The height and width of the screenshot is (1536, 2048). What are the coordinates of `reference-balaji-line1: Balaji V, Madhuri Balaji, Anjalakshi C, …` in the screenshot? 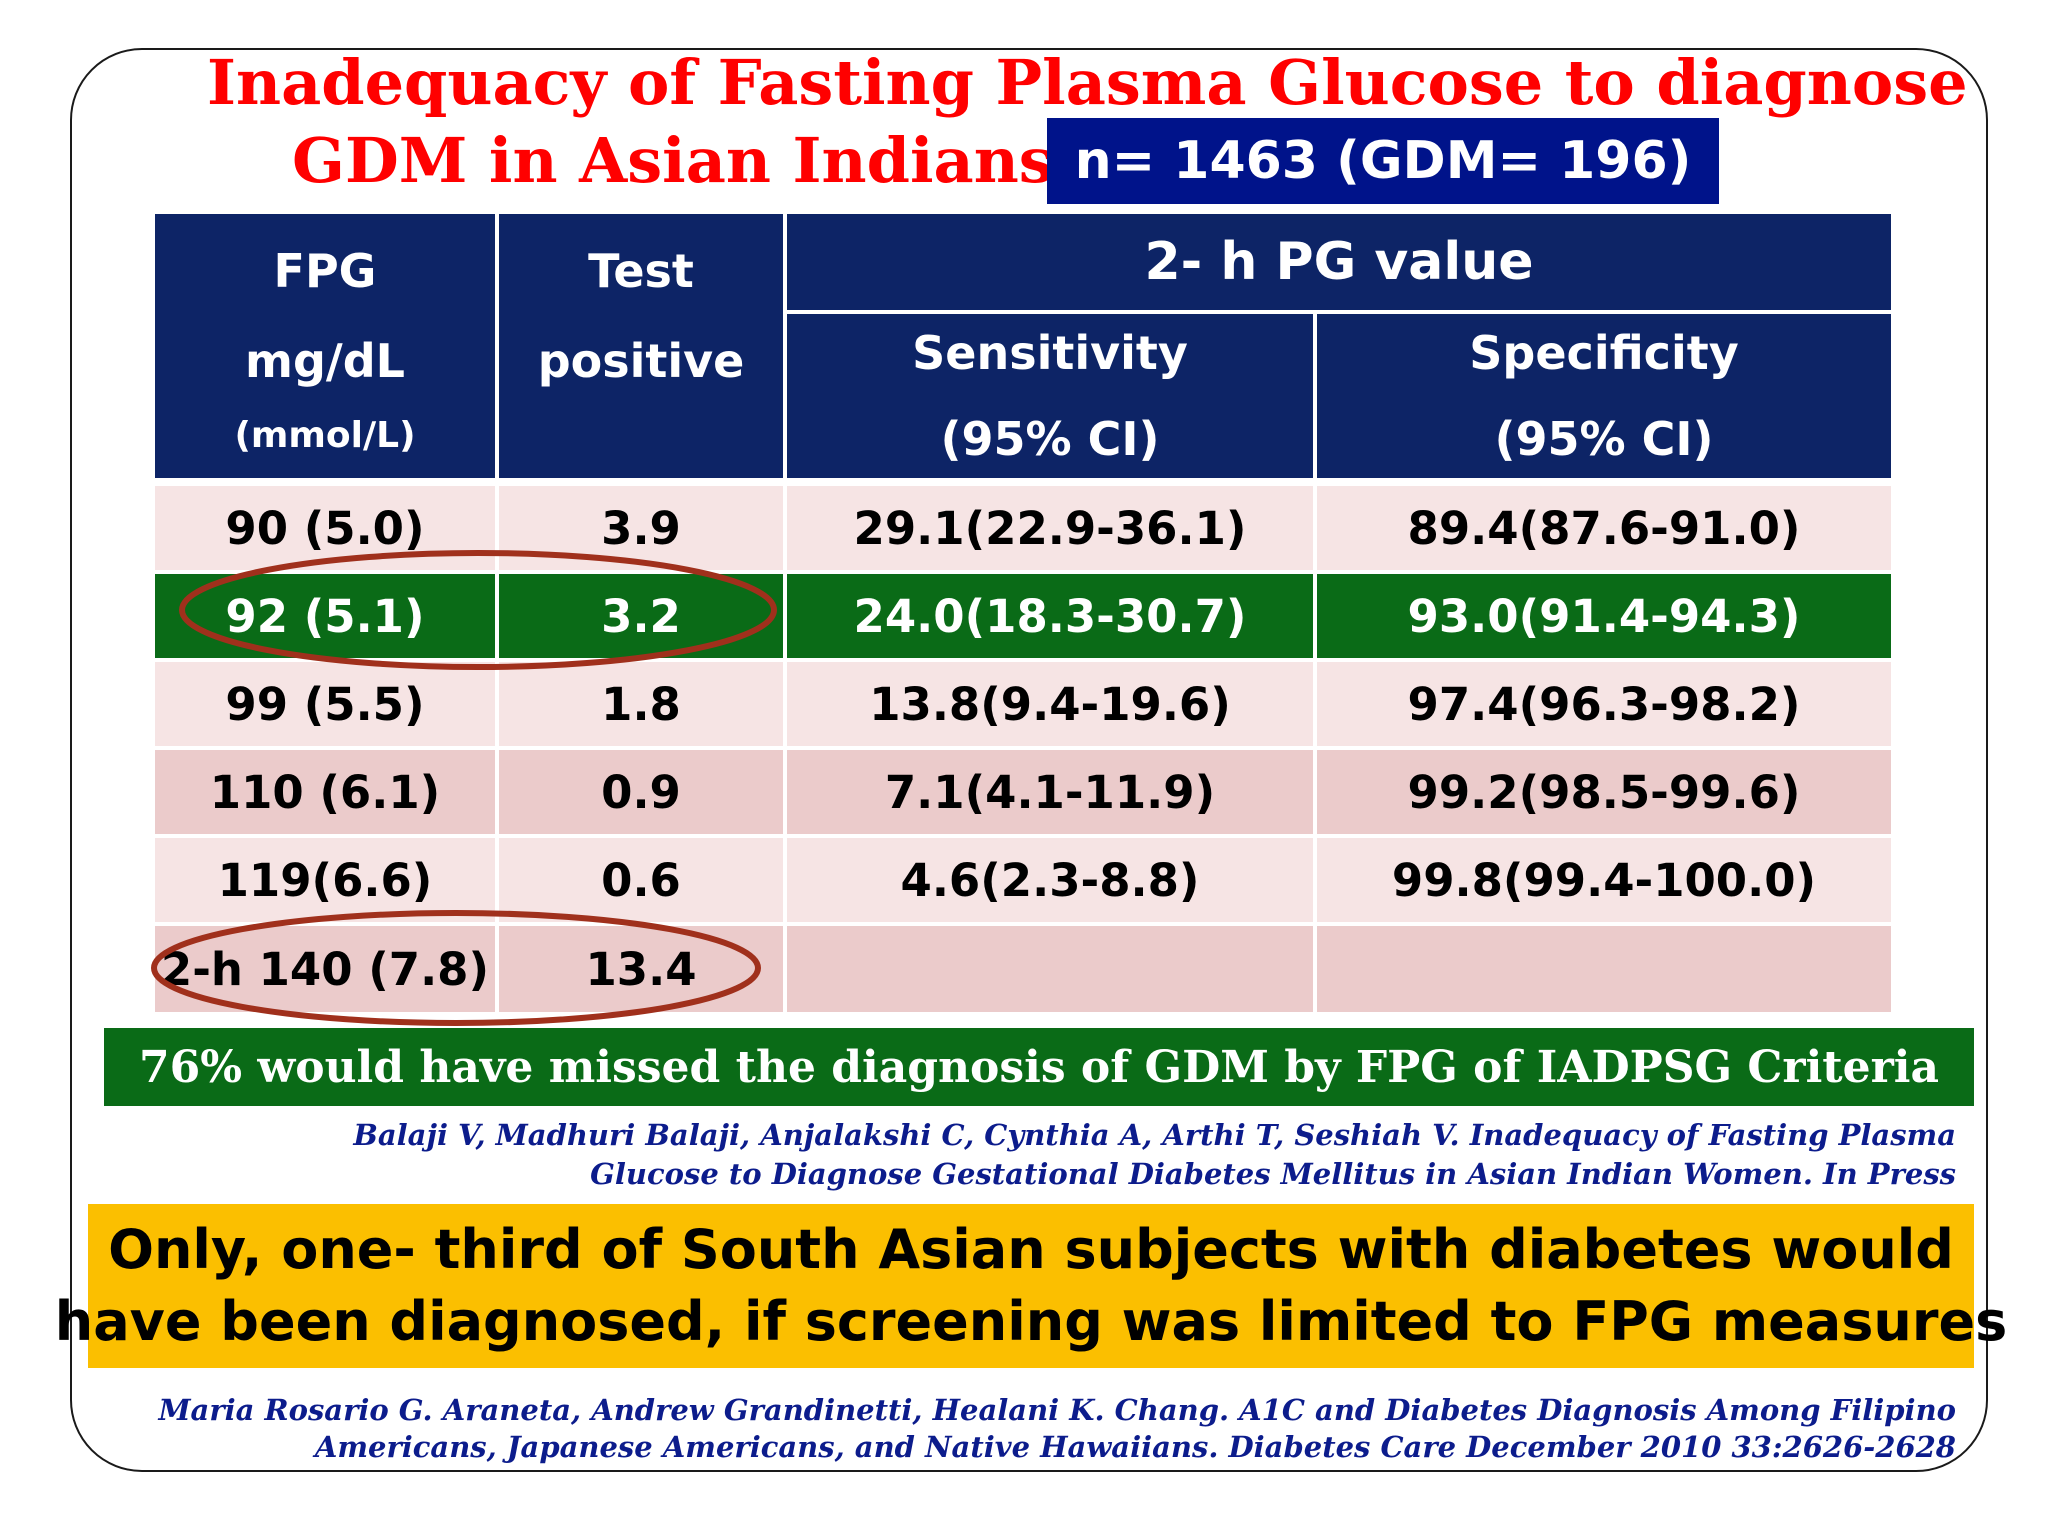 It's located at (1154, 1135).